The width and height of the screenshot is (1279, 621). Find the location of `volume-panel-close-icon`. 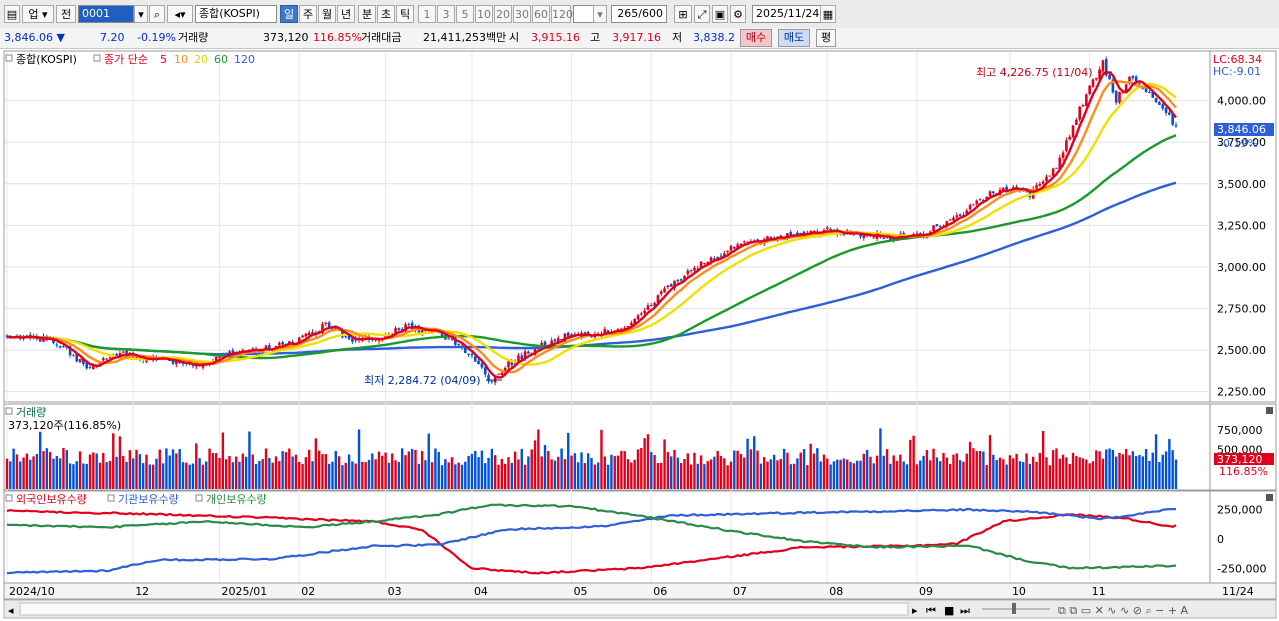

volume-panel-close-icon is located at coordinates (1269, 410).